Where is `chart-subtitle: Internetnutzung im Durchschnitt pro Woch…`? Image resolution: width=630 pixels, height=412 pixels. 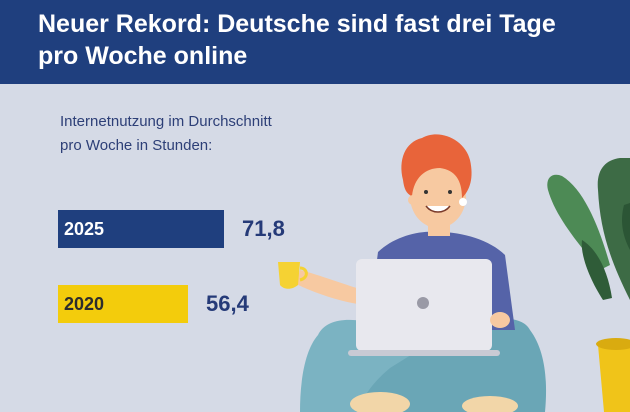 chart-subtitle: Internetnutzung im Durchschnitt pro Woch… is located at coordinates (210, 134).